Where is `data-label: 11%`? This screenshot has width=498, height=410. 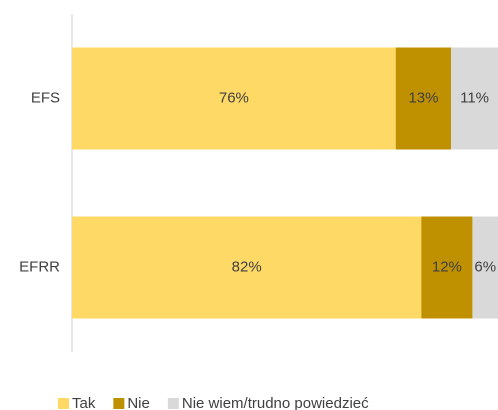 data-label: 11% is located at coordinates (474, 97).